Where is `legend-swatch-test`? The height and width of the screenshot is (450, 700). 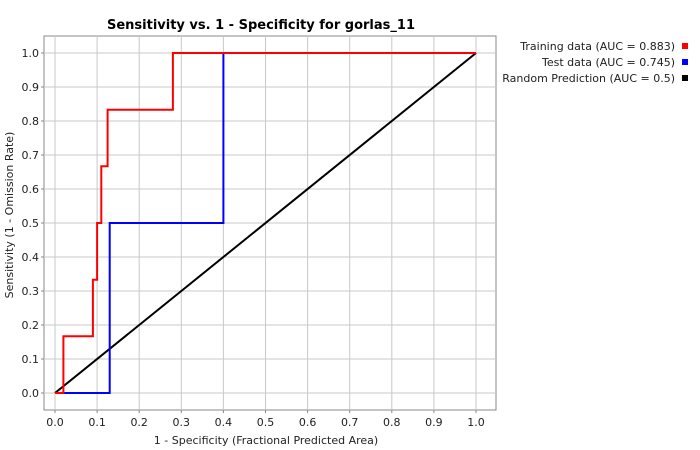 legend-swatch-test is located at coordinates (685, 62).